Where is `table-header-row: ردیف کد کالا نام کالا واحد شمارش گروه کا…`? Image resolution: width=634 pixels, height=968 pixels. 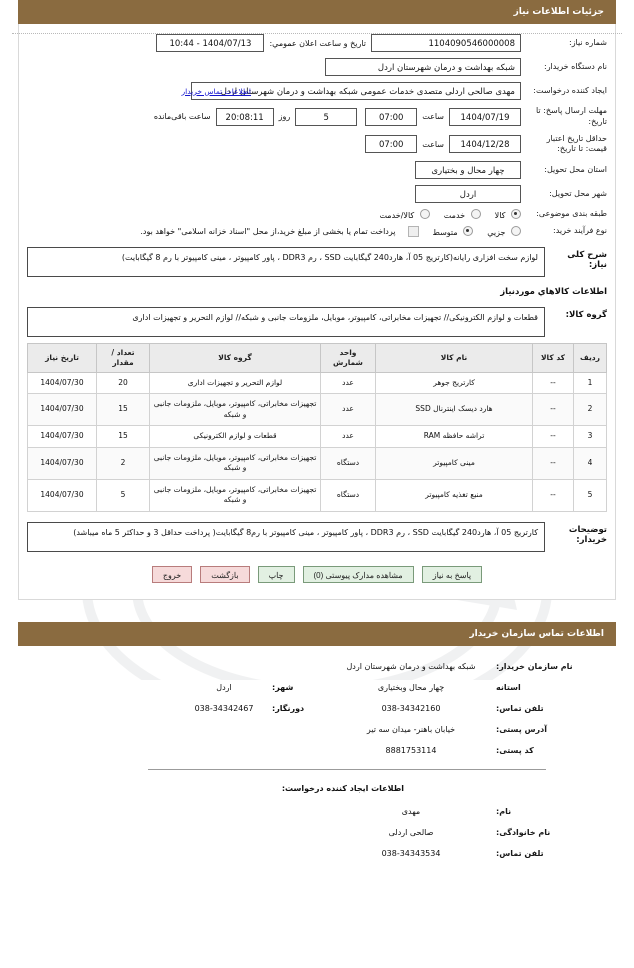 table-header-row: ردیف کد کالا نام کالا واحد شمارش گروه کا… is located at coordinates (317, 358).